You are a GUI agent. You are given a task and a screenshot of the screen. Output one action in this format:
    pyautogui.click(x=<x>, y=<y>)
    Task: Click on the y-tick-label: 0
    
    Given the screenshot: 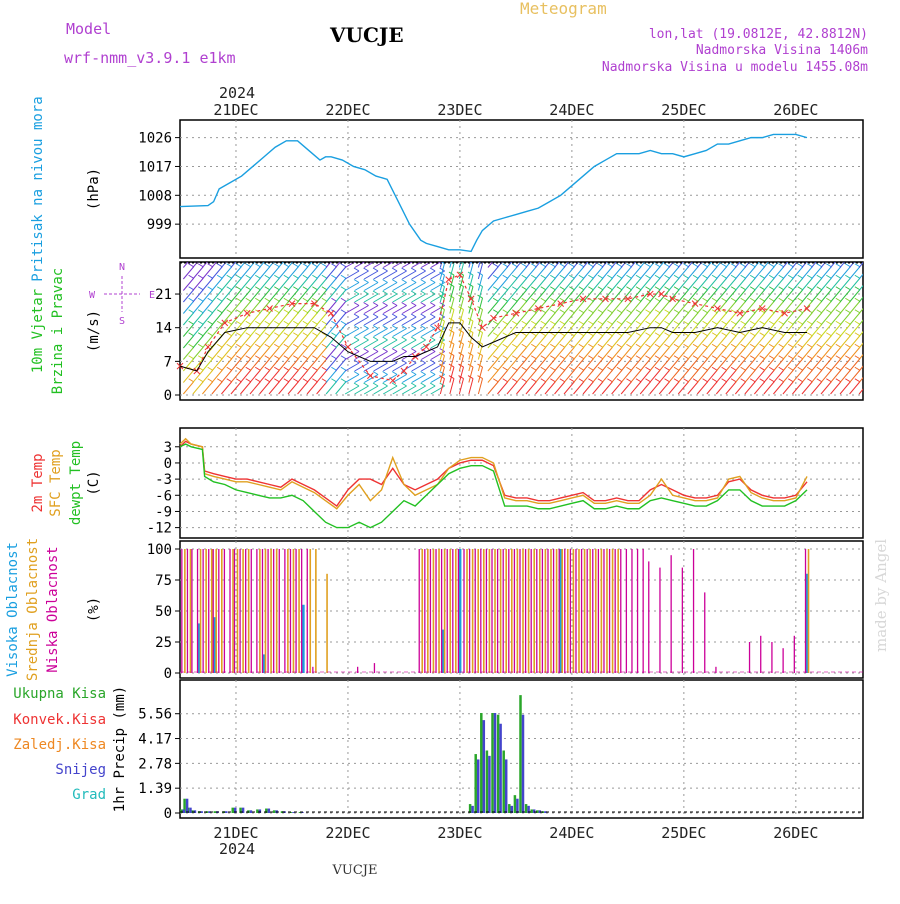 What is the action you would take?
    pyautogui.click(x=168, y=396)
    